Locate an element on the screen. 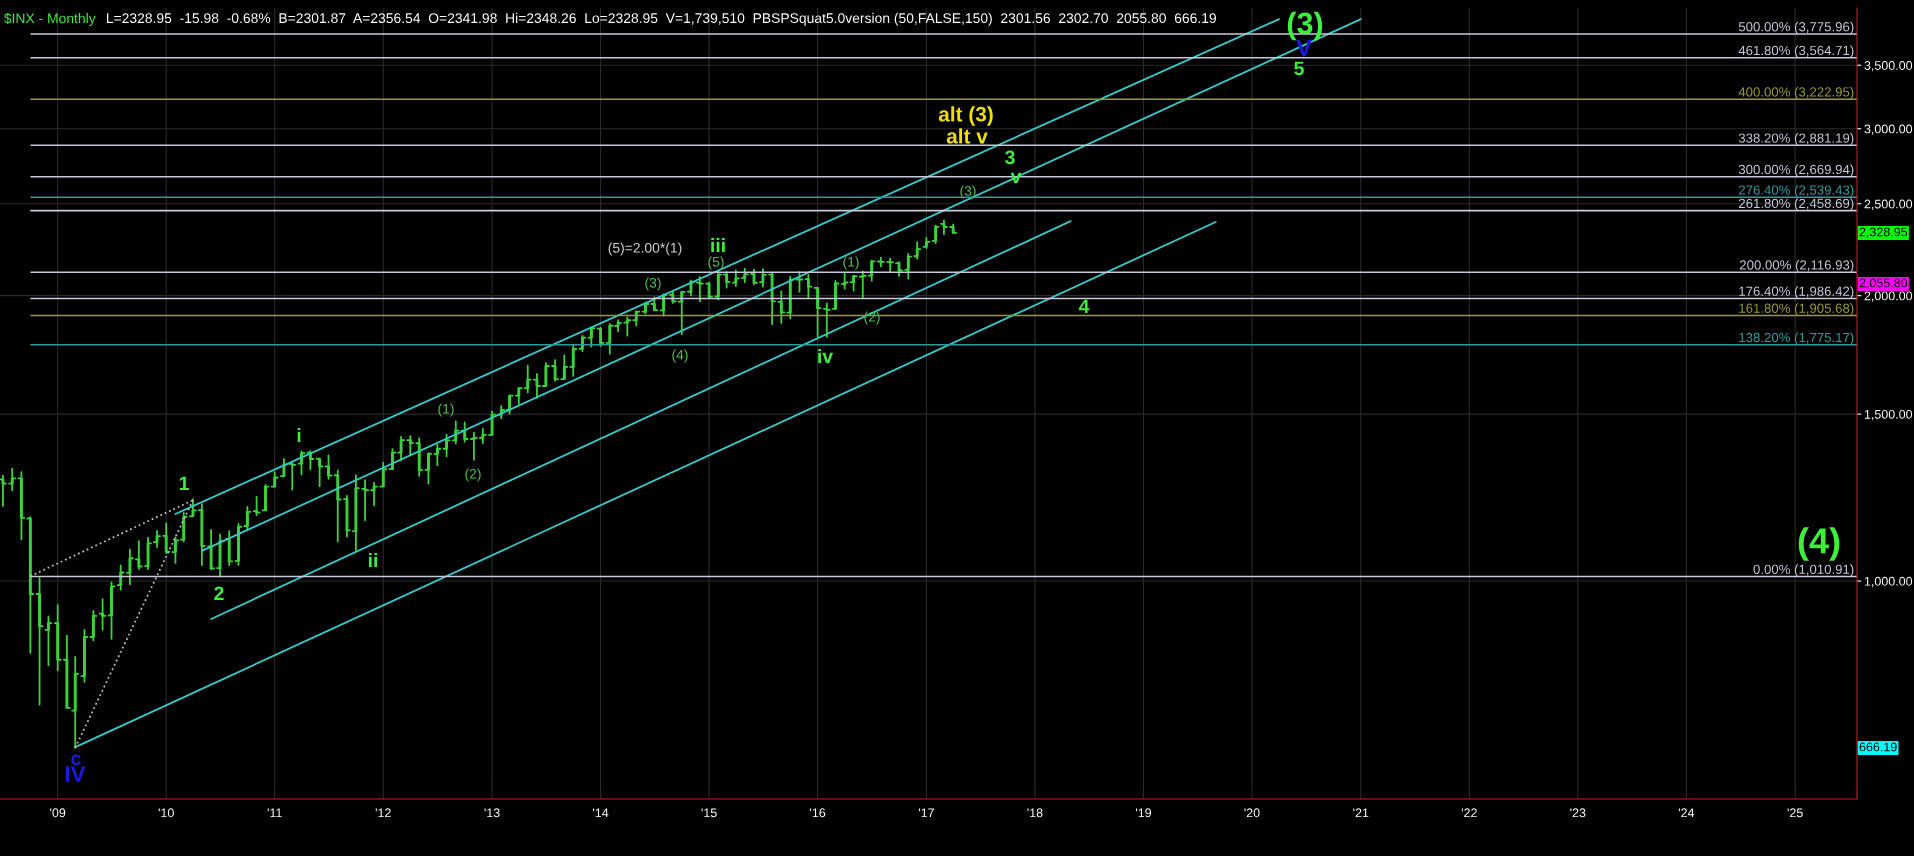 The width and height of the screenshot is (1914, 856). ref-line-label: 261.80% (2,458.69) is located at coordinates (1796, 204).